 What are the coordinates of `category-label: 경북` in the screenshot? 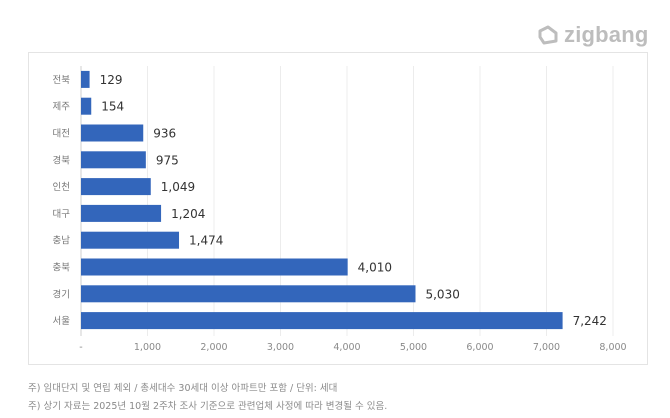 It's located at (62, 160).